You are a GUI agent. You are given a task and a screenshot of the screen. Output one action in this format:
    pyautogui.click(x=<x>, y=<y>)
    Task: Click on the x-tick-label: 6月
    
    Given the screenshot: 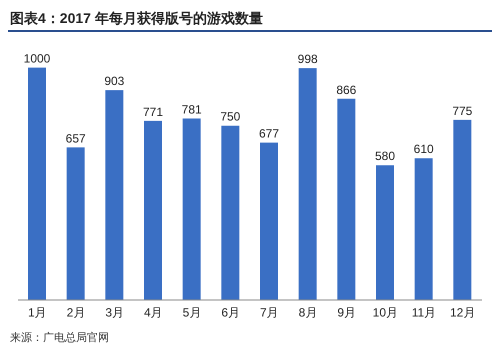 What is the action you would take?
    pyautogui.click(x=230, y=313)
    